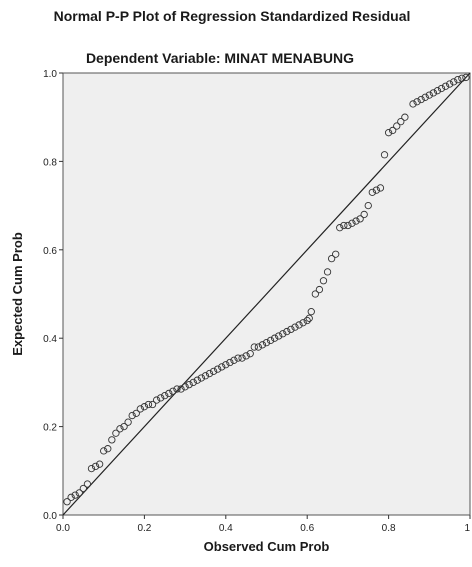  Describe the element at coordinates (50, 162) in the screenshot. I see `y-tick-label: 0.8` at that location.